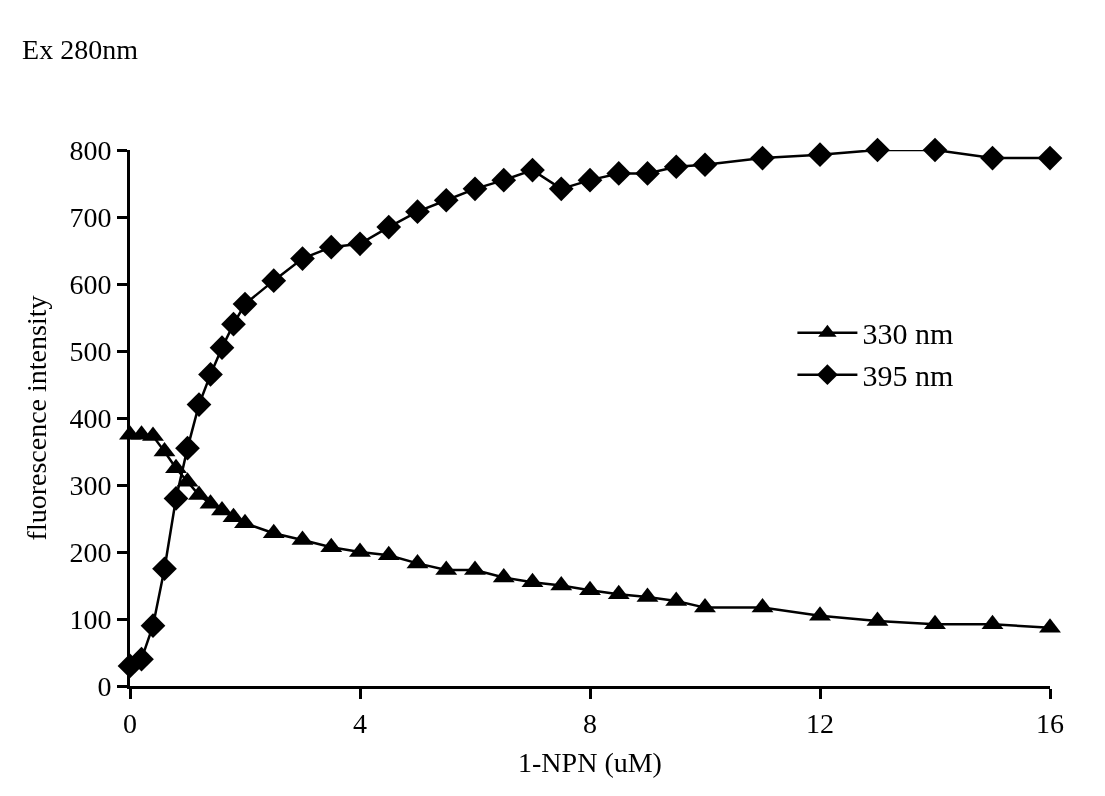 The width and height of the screenshot is (1105, 796). I want to click on x-tick-label: 12, so click(820, 723).